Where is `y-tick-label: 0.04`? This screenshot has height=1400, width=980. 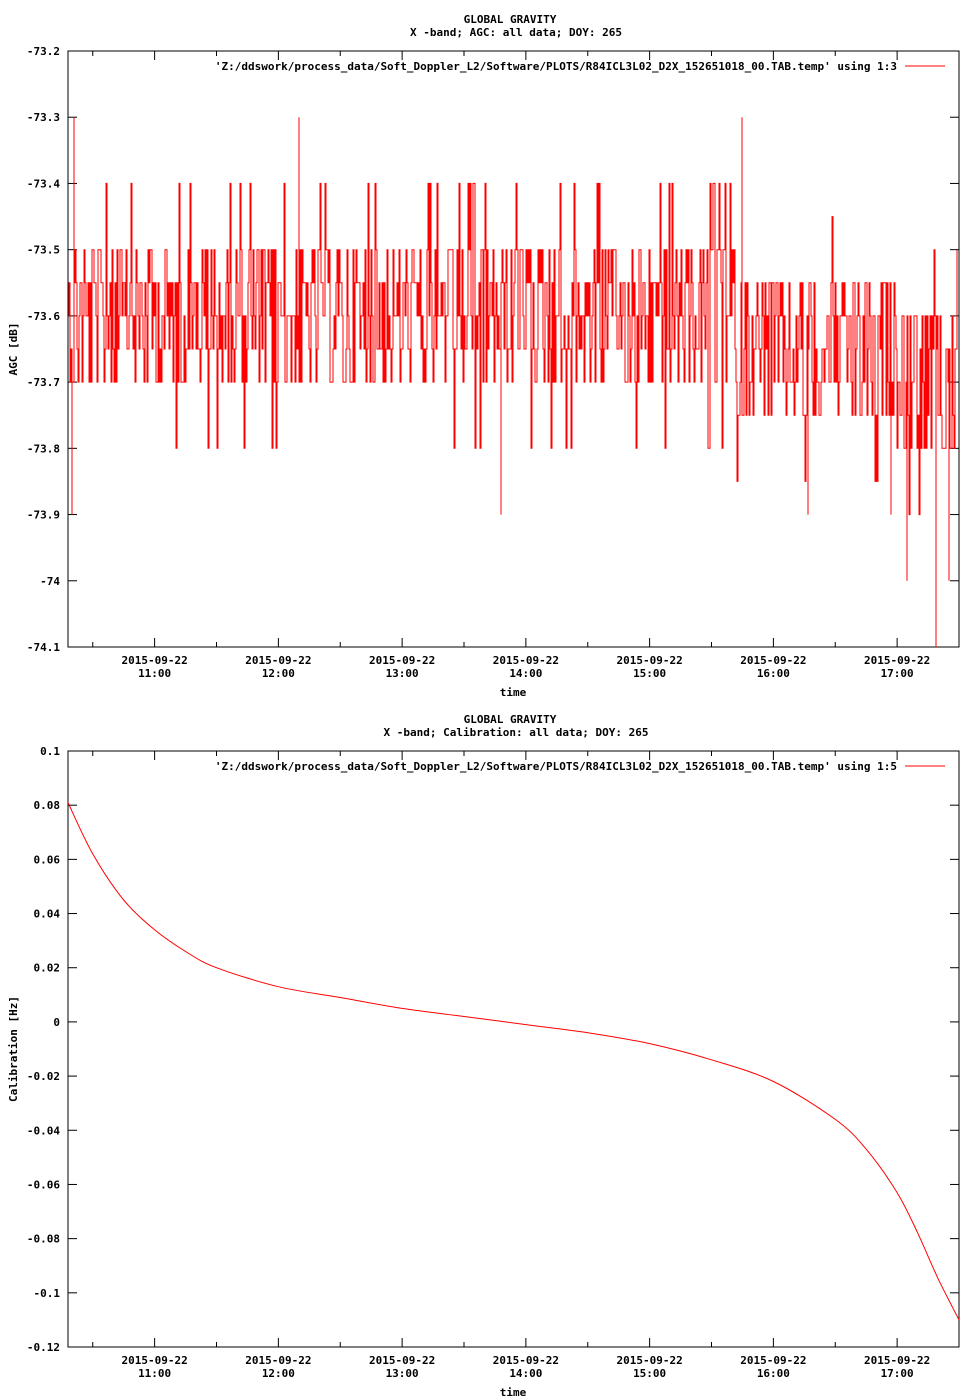 y-tick-label: 0.04 is located at coordinates (47, 914).